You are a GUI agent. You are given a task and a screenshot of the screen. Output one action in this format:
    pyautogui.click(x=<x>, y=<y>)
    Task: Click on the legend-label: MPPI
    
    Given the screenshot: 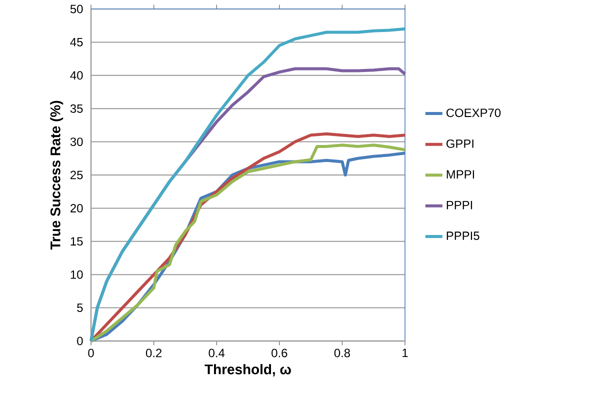 What is the action you would take?
    pyautogui.click(x=460, y=174)
    